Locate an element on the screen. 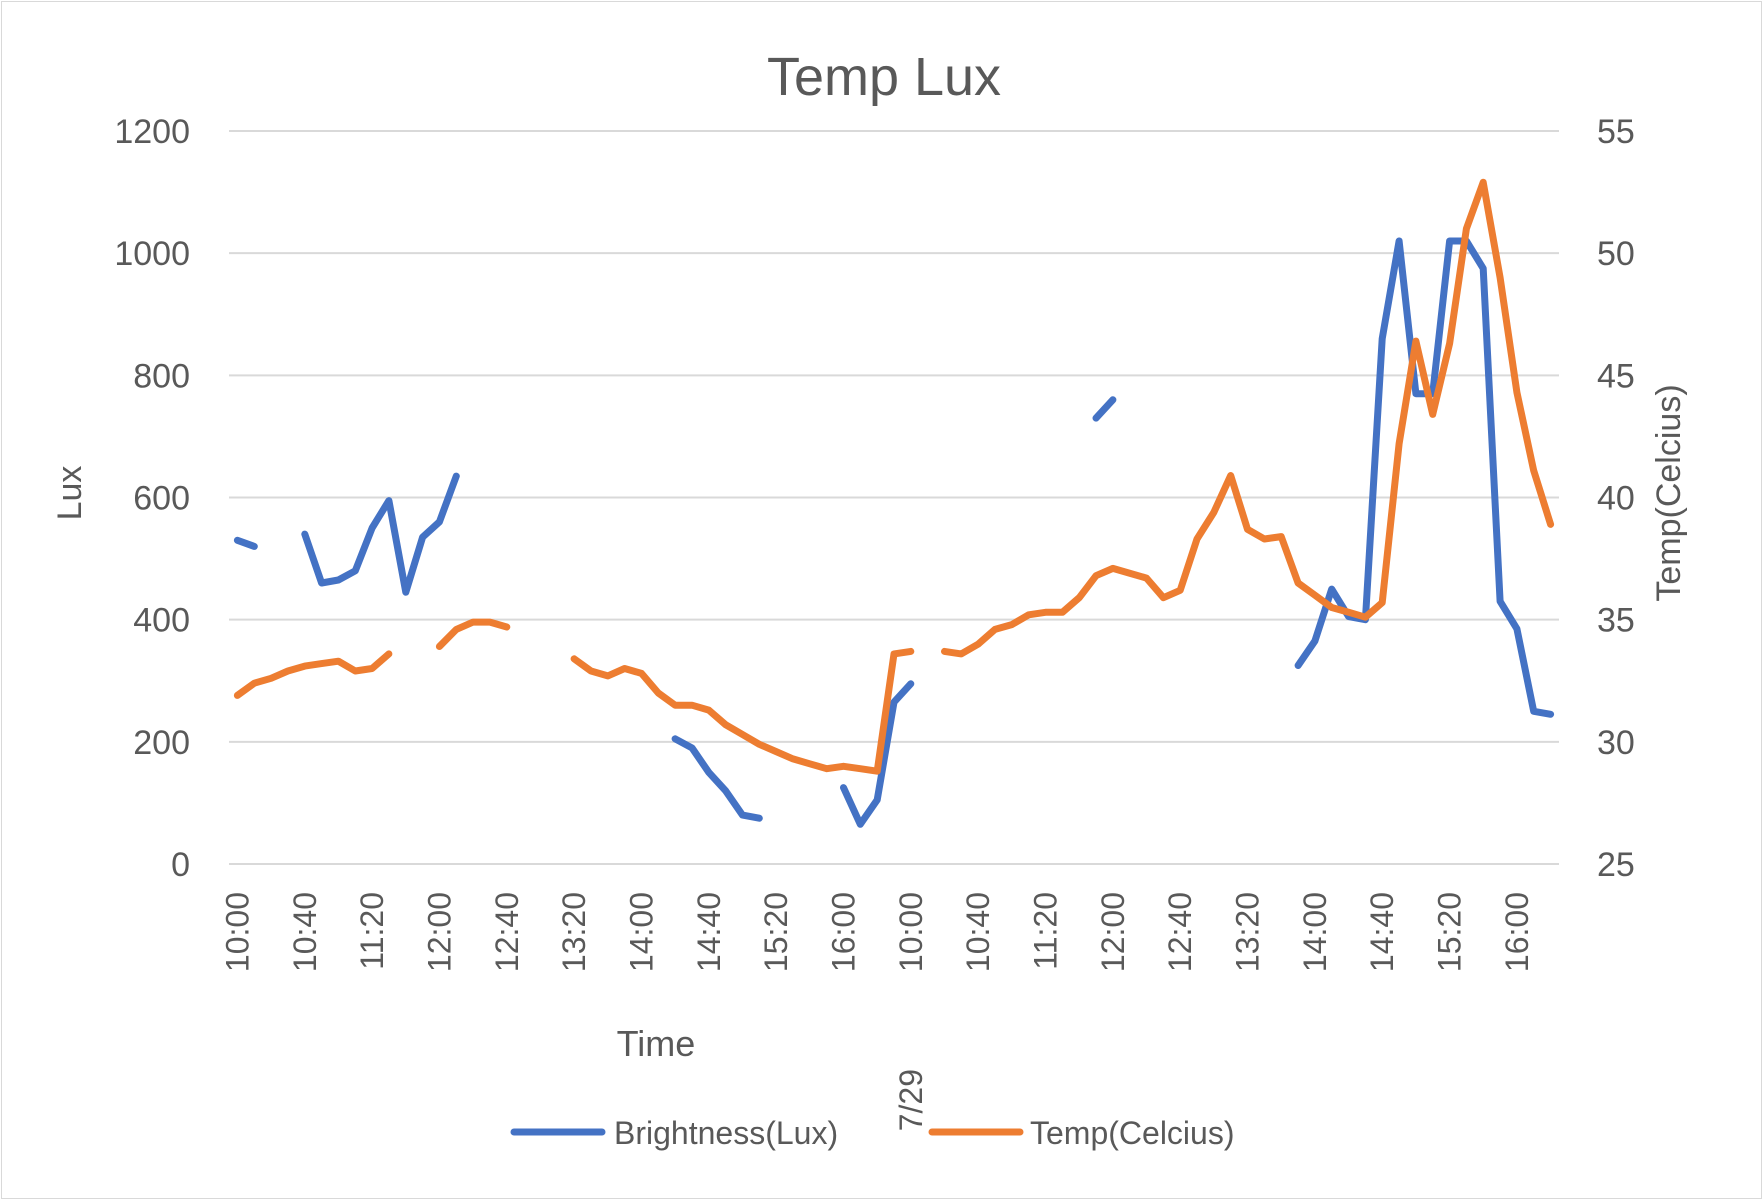  y-left-tick-label: 1000 is located at coordinates (152, 254).